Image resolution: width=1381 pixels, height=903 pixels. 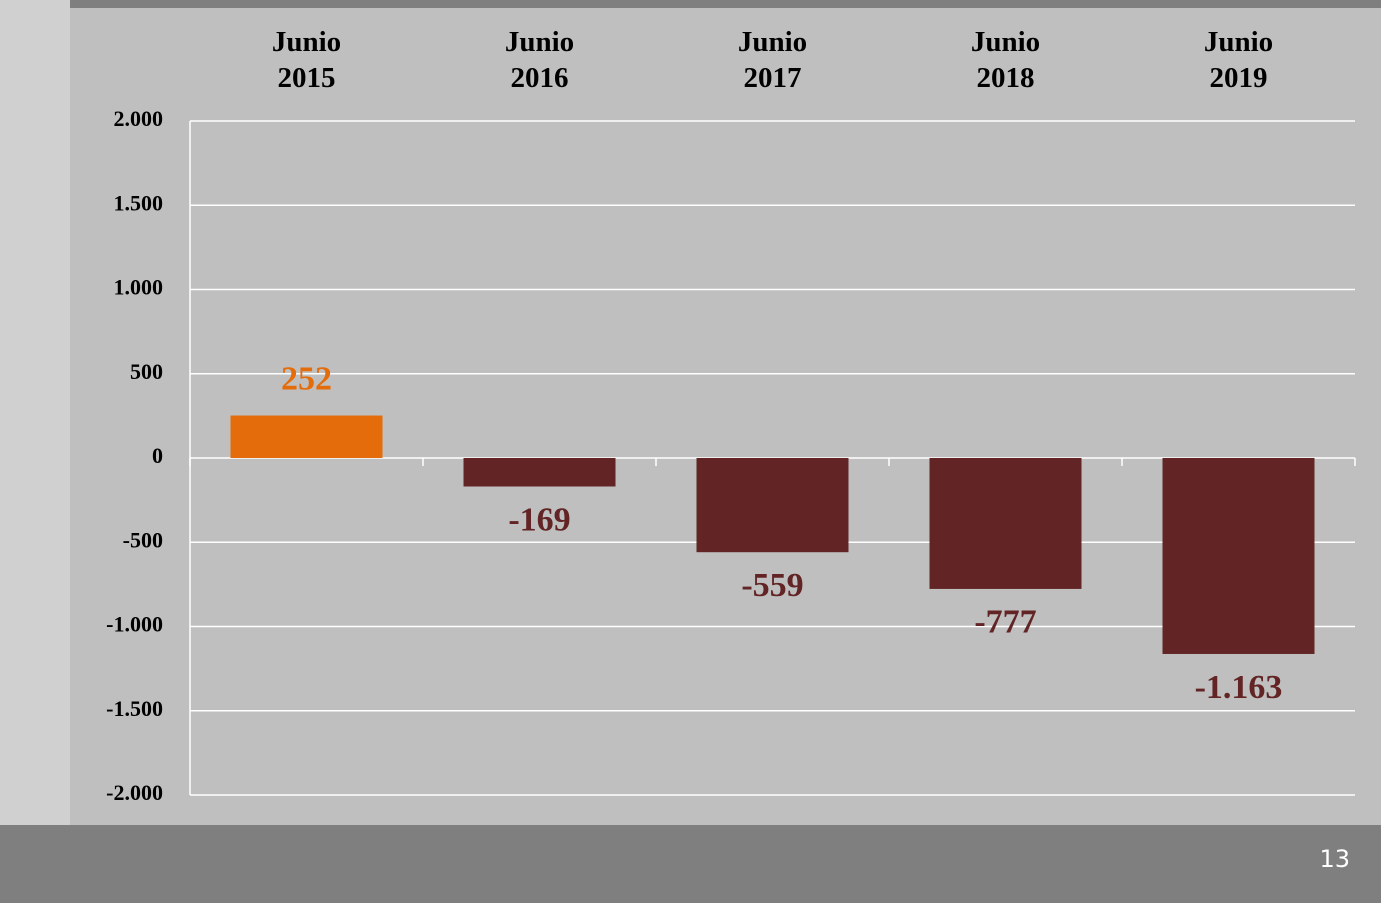 I want to click on y-tick-label: 1.500, so click(x=139, y=202).